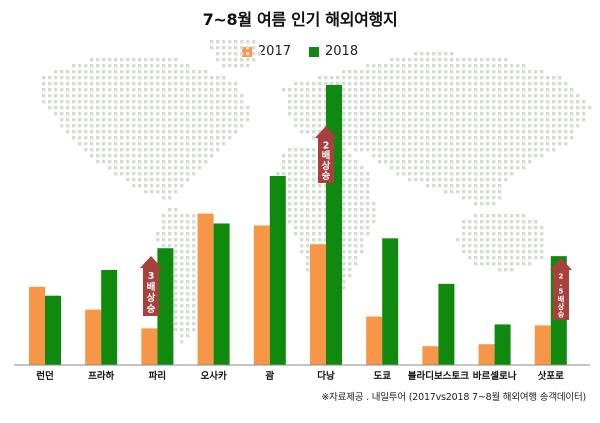 Image resolution: width=600 pixels, height=423 pixels. I want to click on arrow-label-2-5: 승, so click(561, 314).